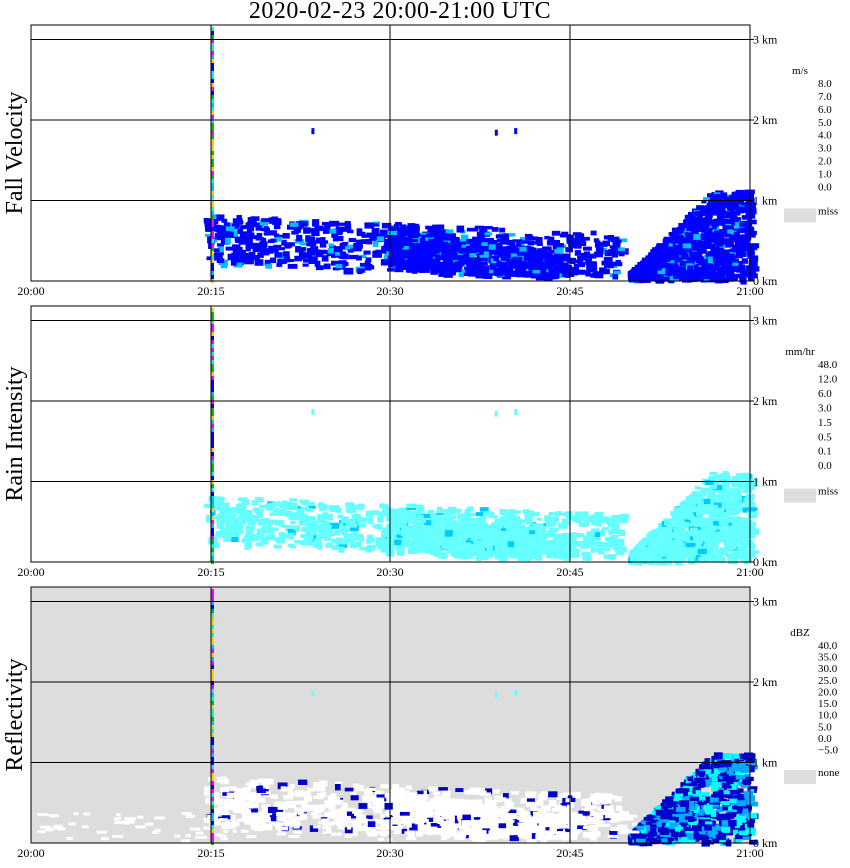  Describe the element at coordinates (765, 562) in the screenshot. I see `alt-tick-label: 0 km` at that location.